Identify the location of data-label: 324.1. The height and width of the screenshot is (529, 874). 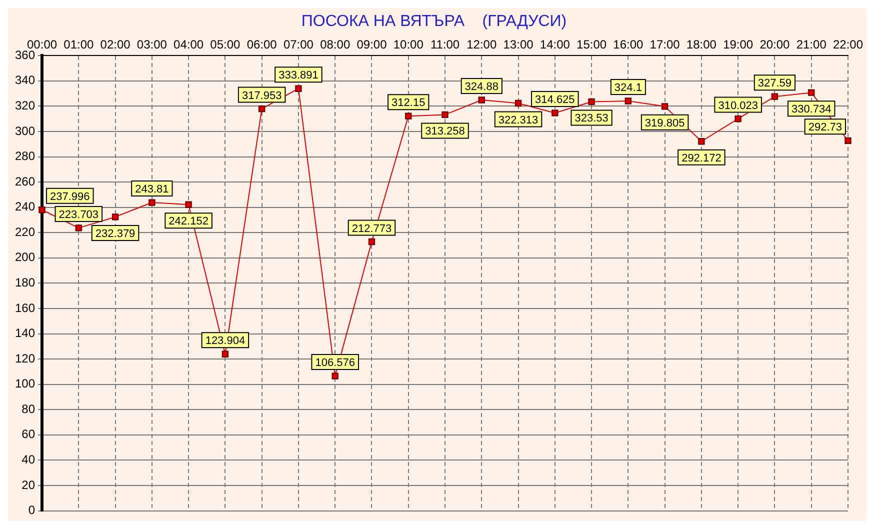
(628, 88).